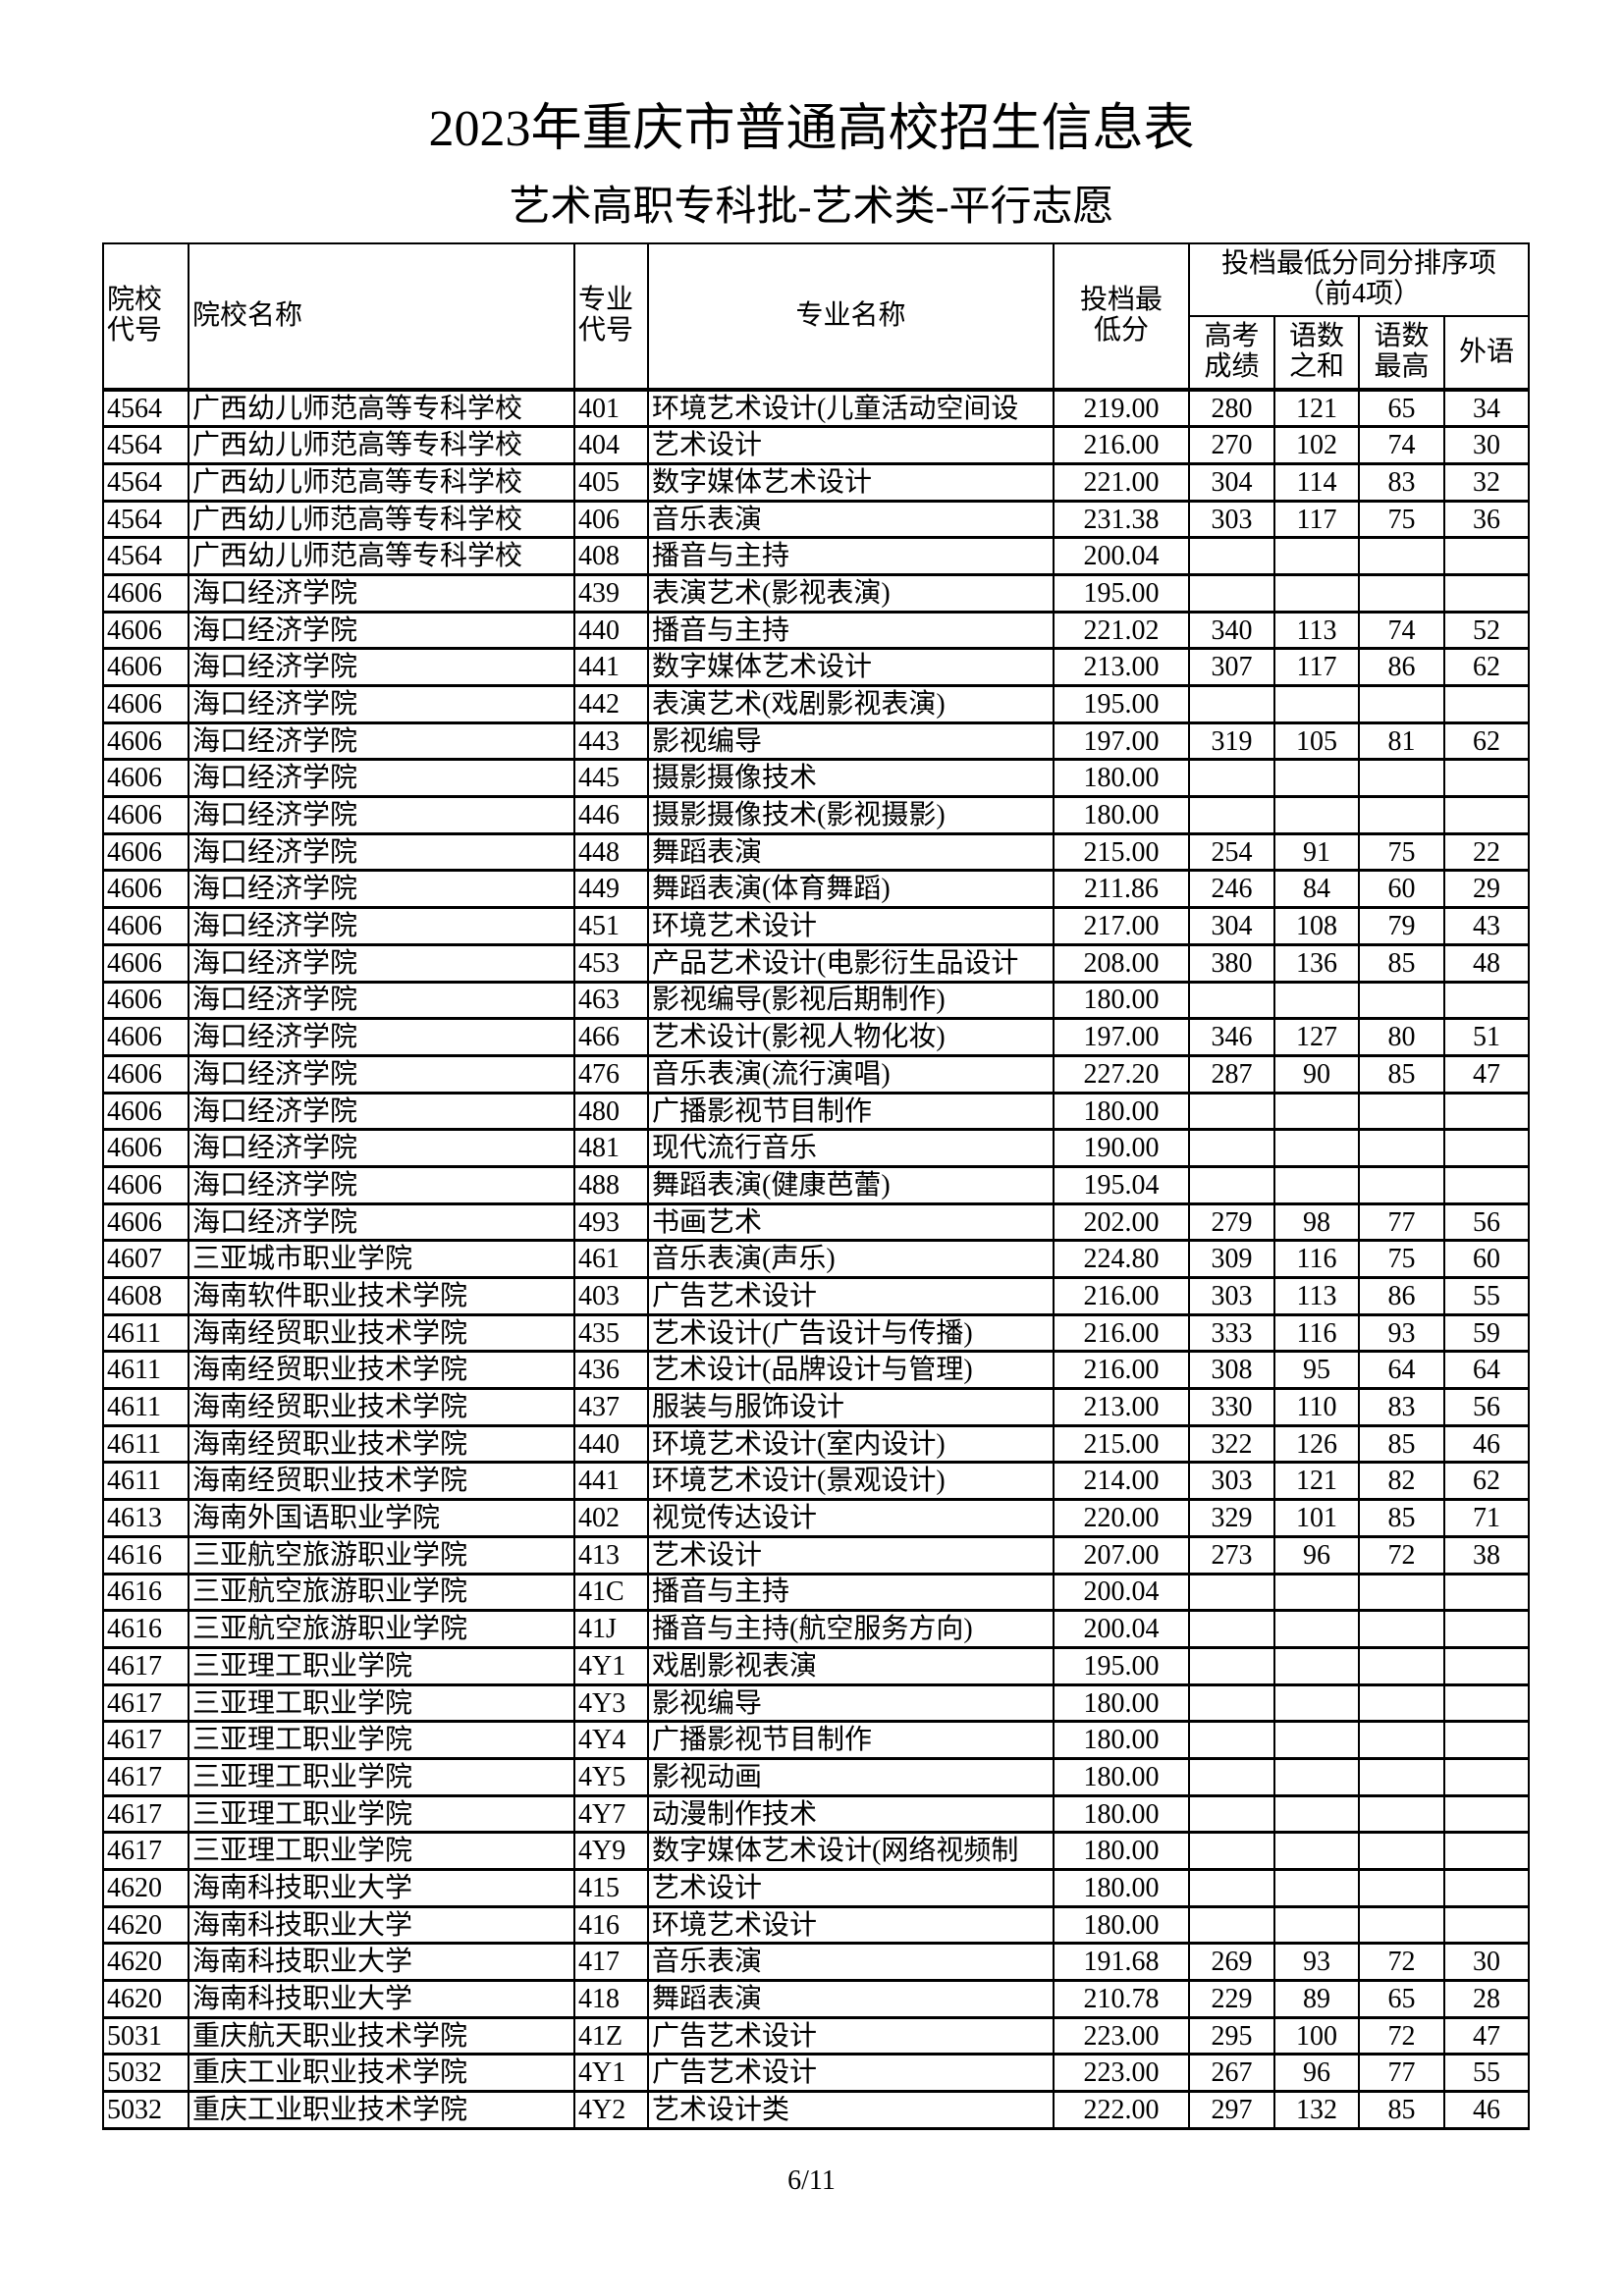  Describe the element at coordinates (851, 964) in the screenshot. I see `major-name-cell: 产品艺术设计(电影衍生品设计` at that location.